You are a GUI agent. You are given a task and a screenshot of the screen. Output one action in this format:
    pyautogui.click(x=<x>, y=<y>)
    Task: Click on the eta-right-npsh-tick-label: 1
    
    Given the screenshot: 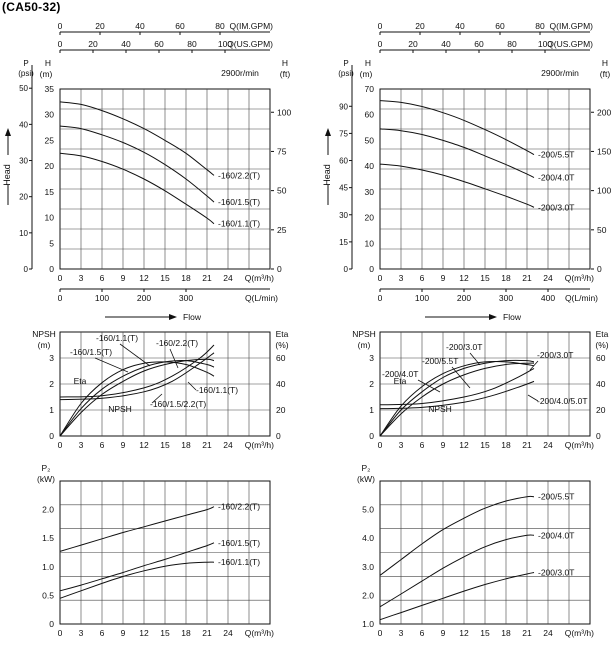 What is the action you would take?
    pyautogui.click(x=371, y=410)
    